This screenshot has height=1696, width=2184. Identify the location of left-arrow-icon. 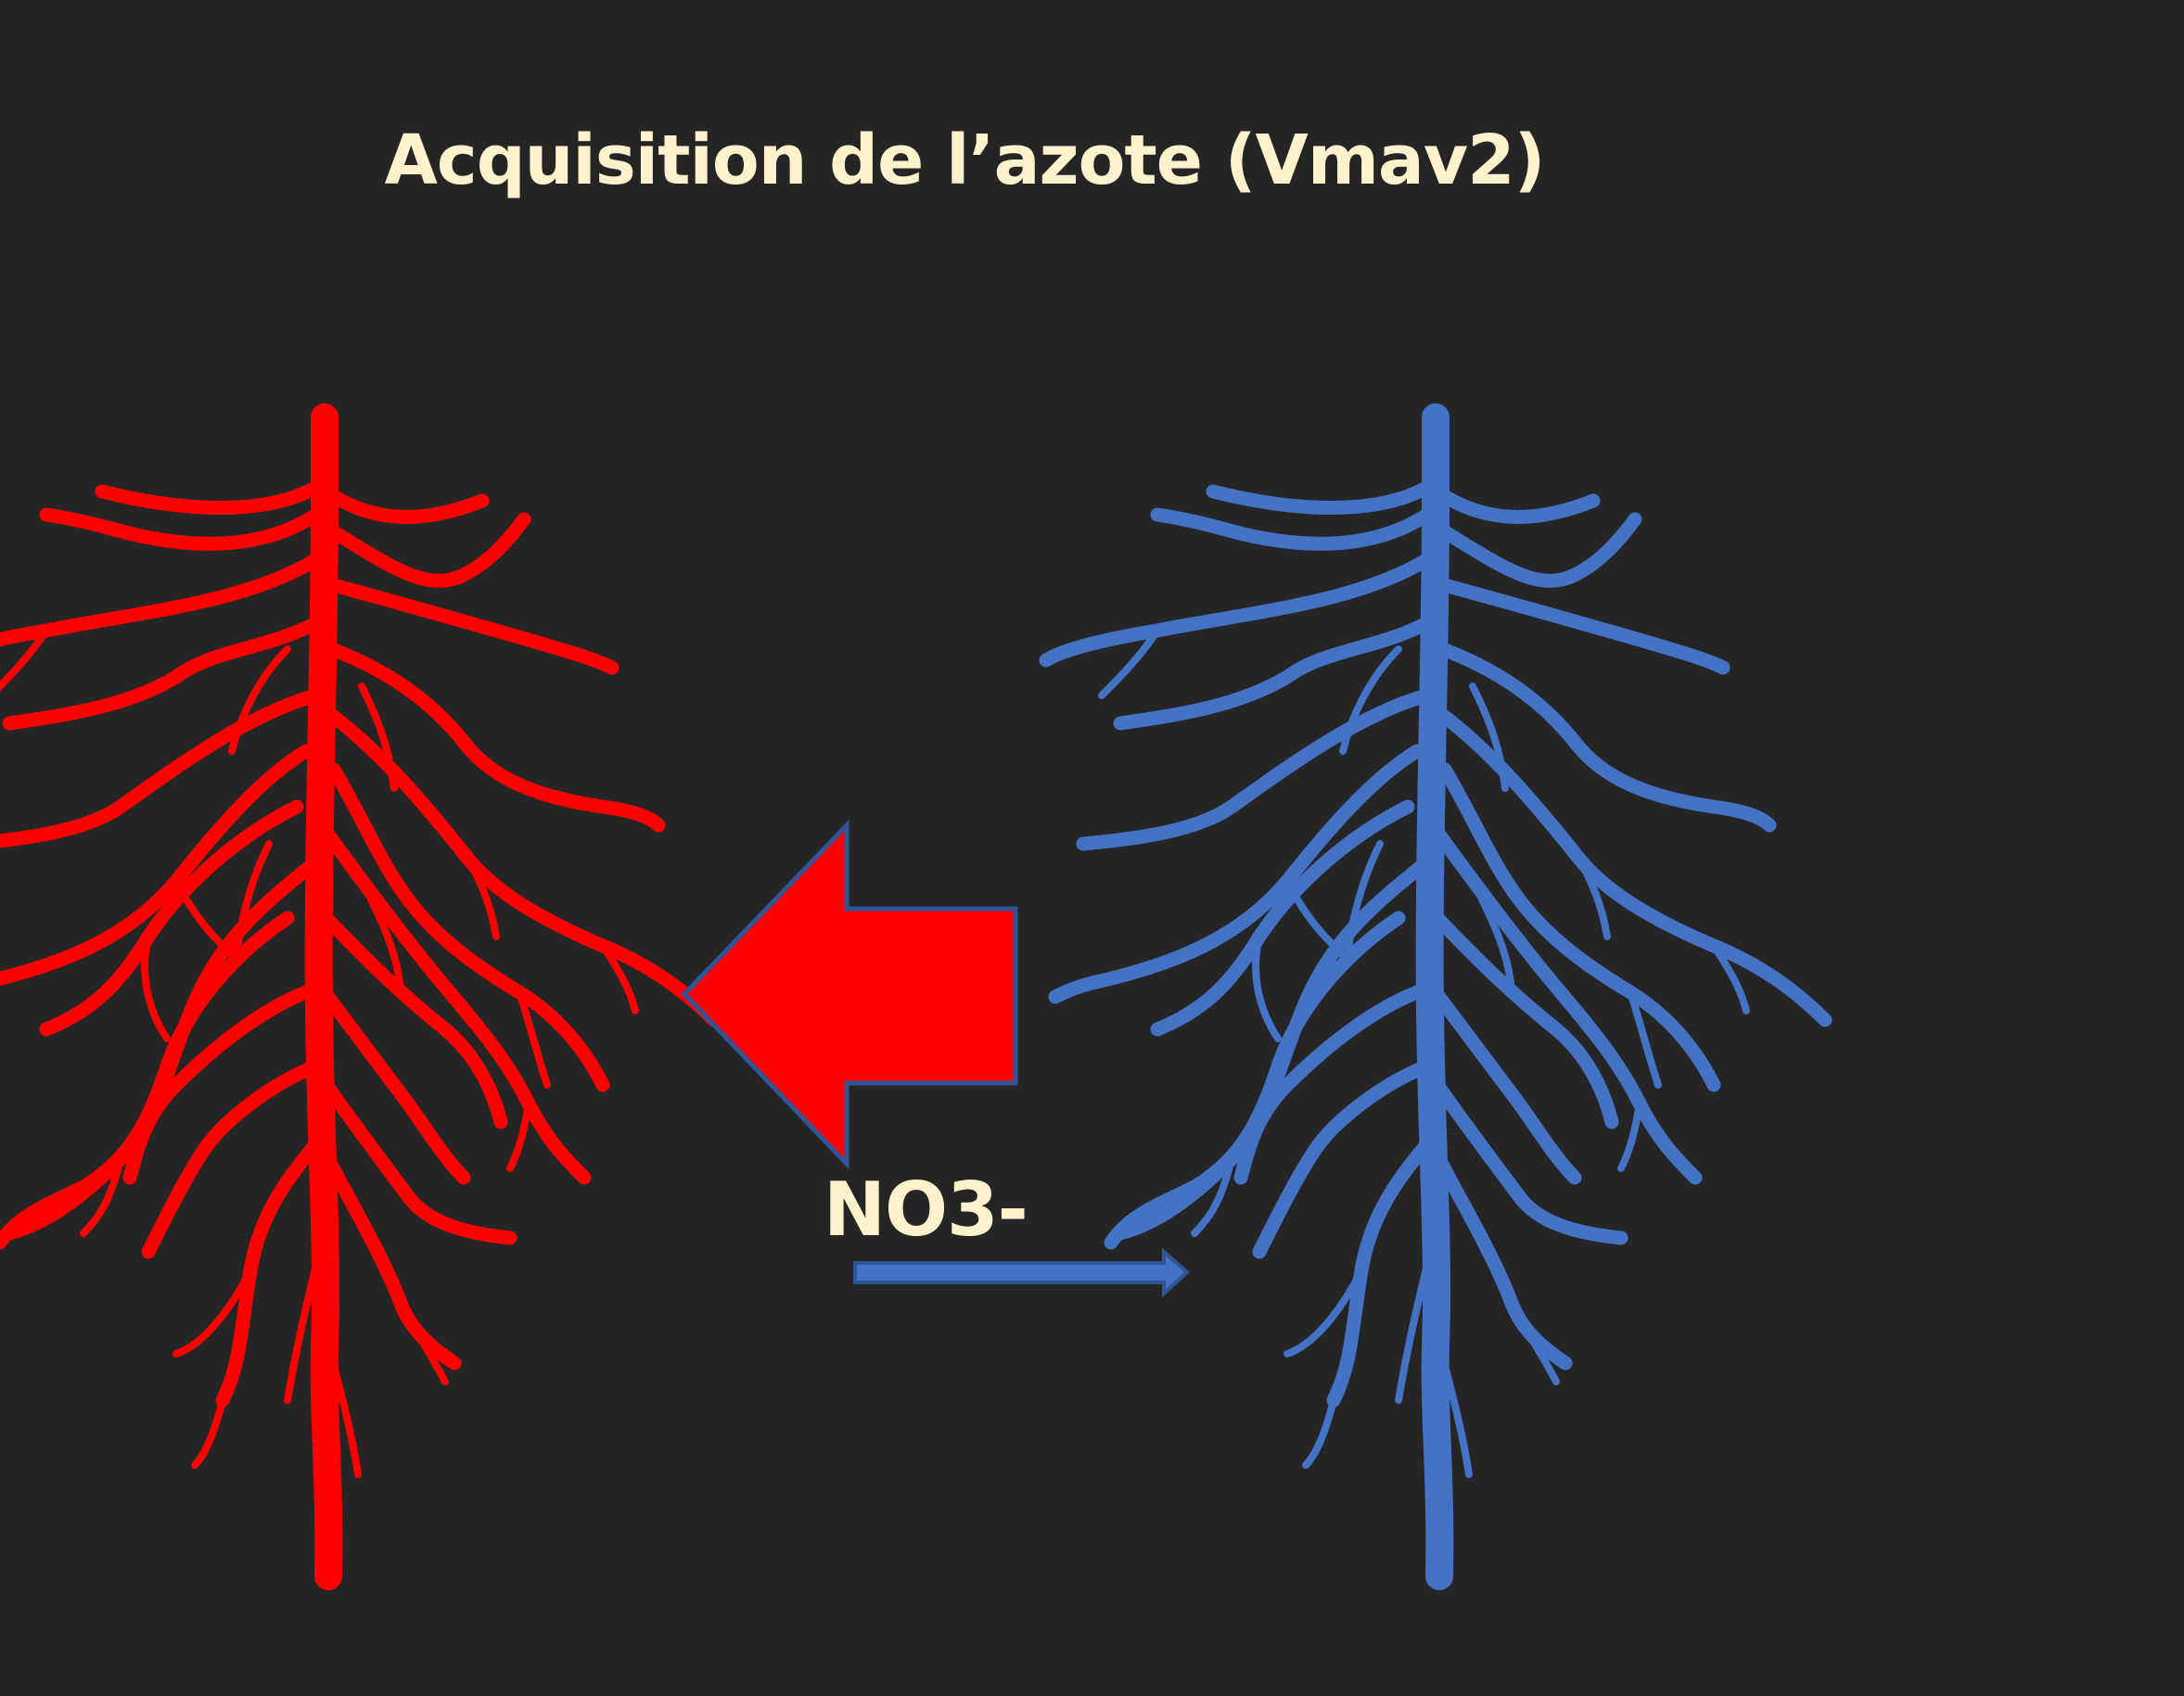
(849, 995).